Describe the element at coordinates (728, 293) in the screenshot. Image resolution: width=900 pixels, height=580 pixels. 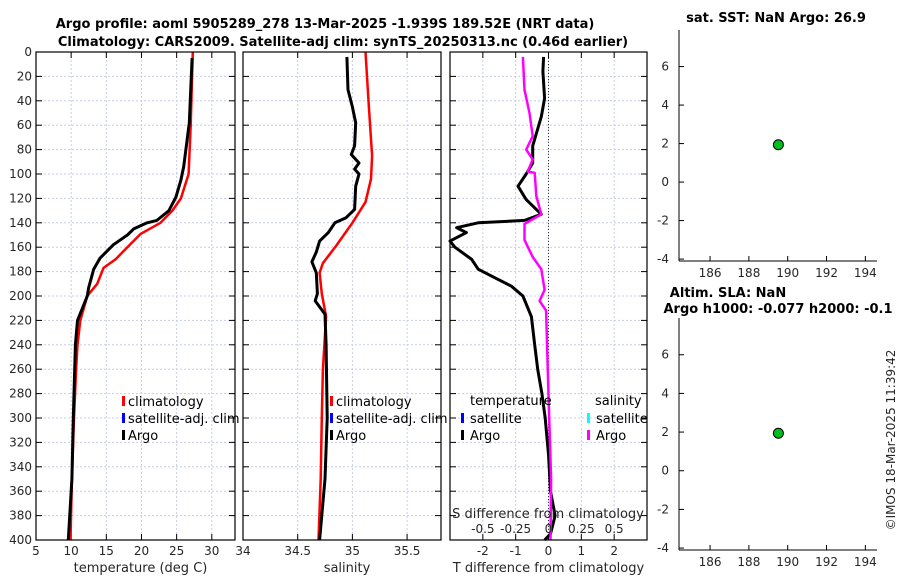
I see `panel-title: Altim. SLA: NaN` at that location.